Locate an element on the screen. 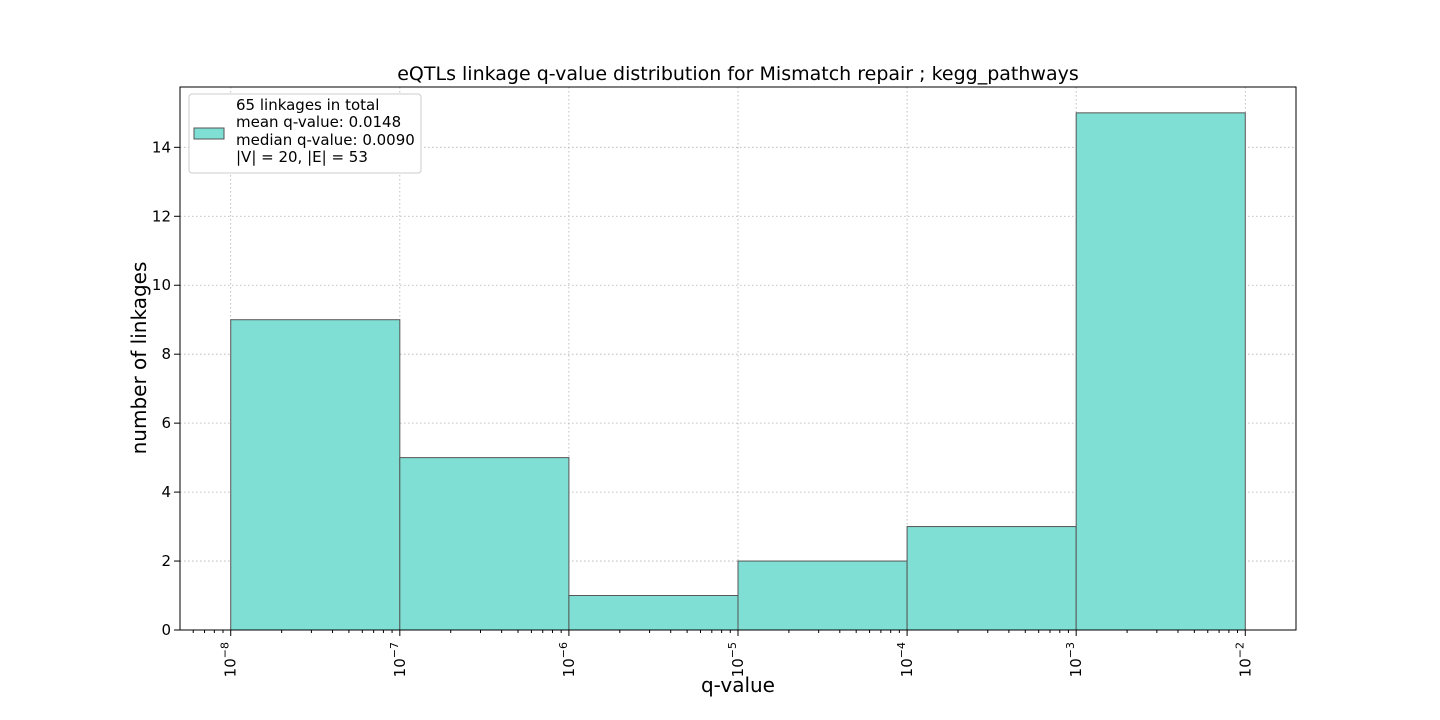 This screenshot has height=720, width=1440. x-axis-ticks: 10−8 10−7 10−6 10−5 10−4 10−3 10−2 is located at coordinates (723, 653).